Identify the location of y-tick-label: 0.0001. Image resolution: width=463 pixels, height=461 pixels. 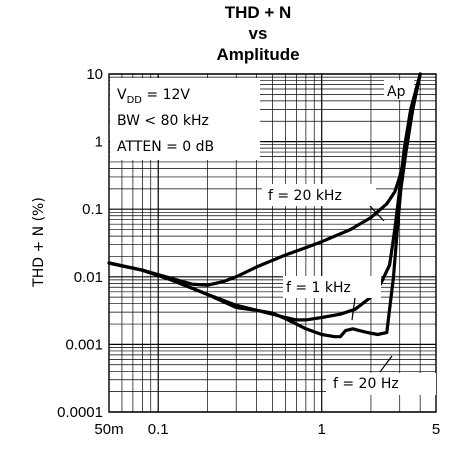
(80, 412).